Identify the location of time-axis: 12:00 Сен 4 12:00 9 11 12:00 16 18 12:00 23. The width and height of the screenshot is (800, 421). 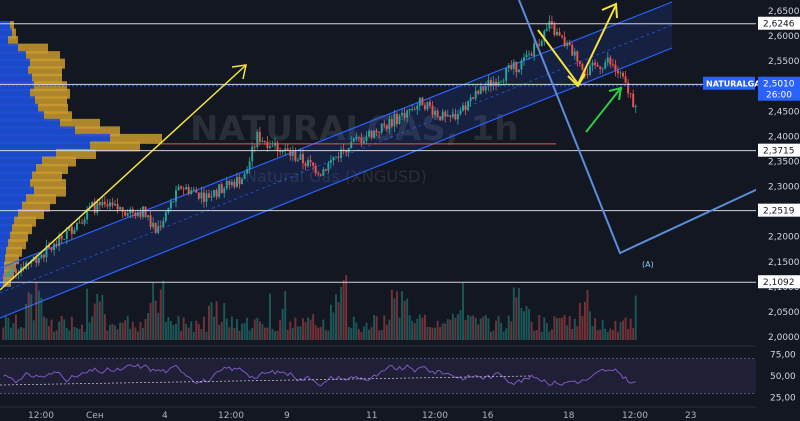
(378, 413).